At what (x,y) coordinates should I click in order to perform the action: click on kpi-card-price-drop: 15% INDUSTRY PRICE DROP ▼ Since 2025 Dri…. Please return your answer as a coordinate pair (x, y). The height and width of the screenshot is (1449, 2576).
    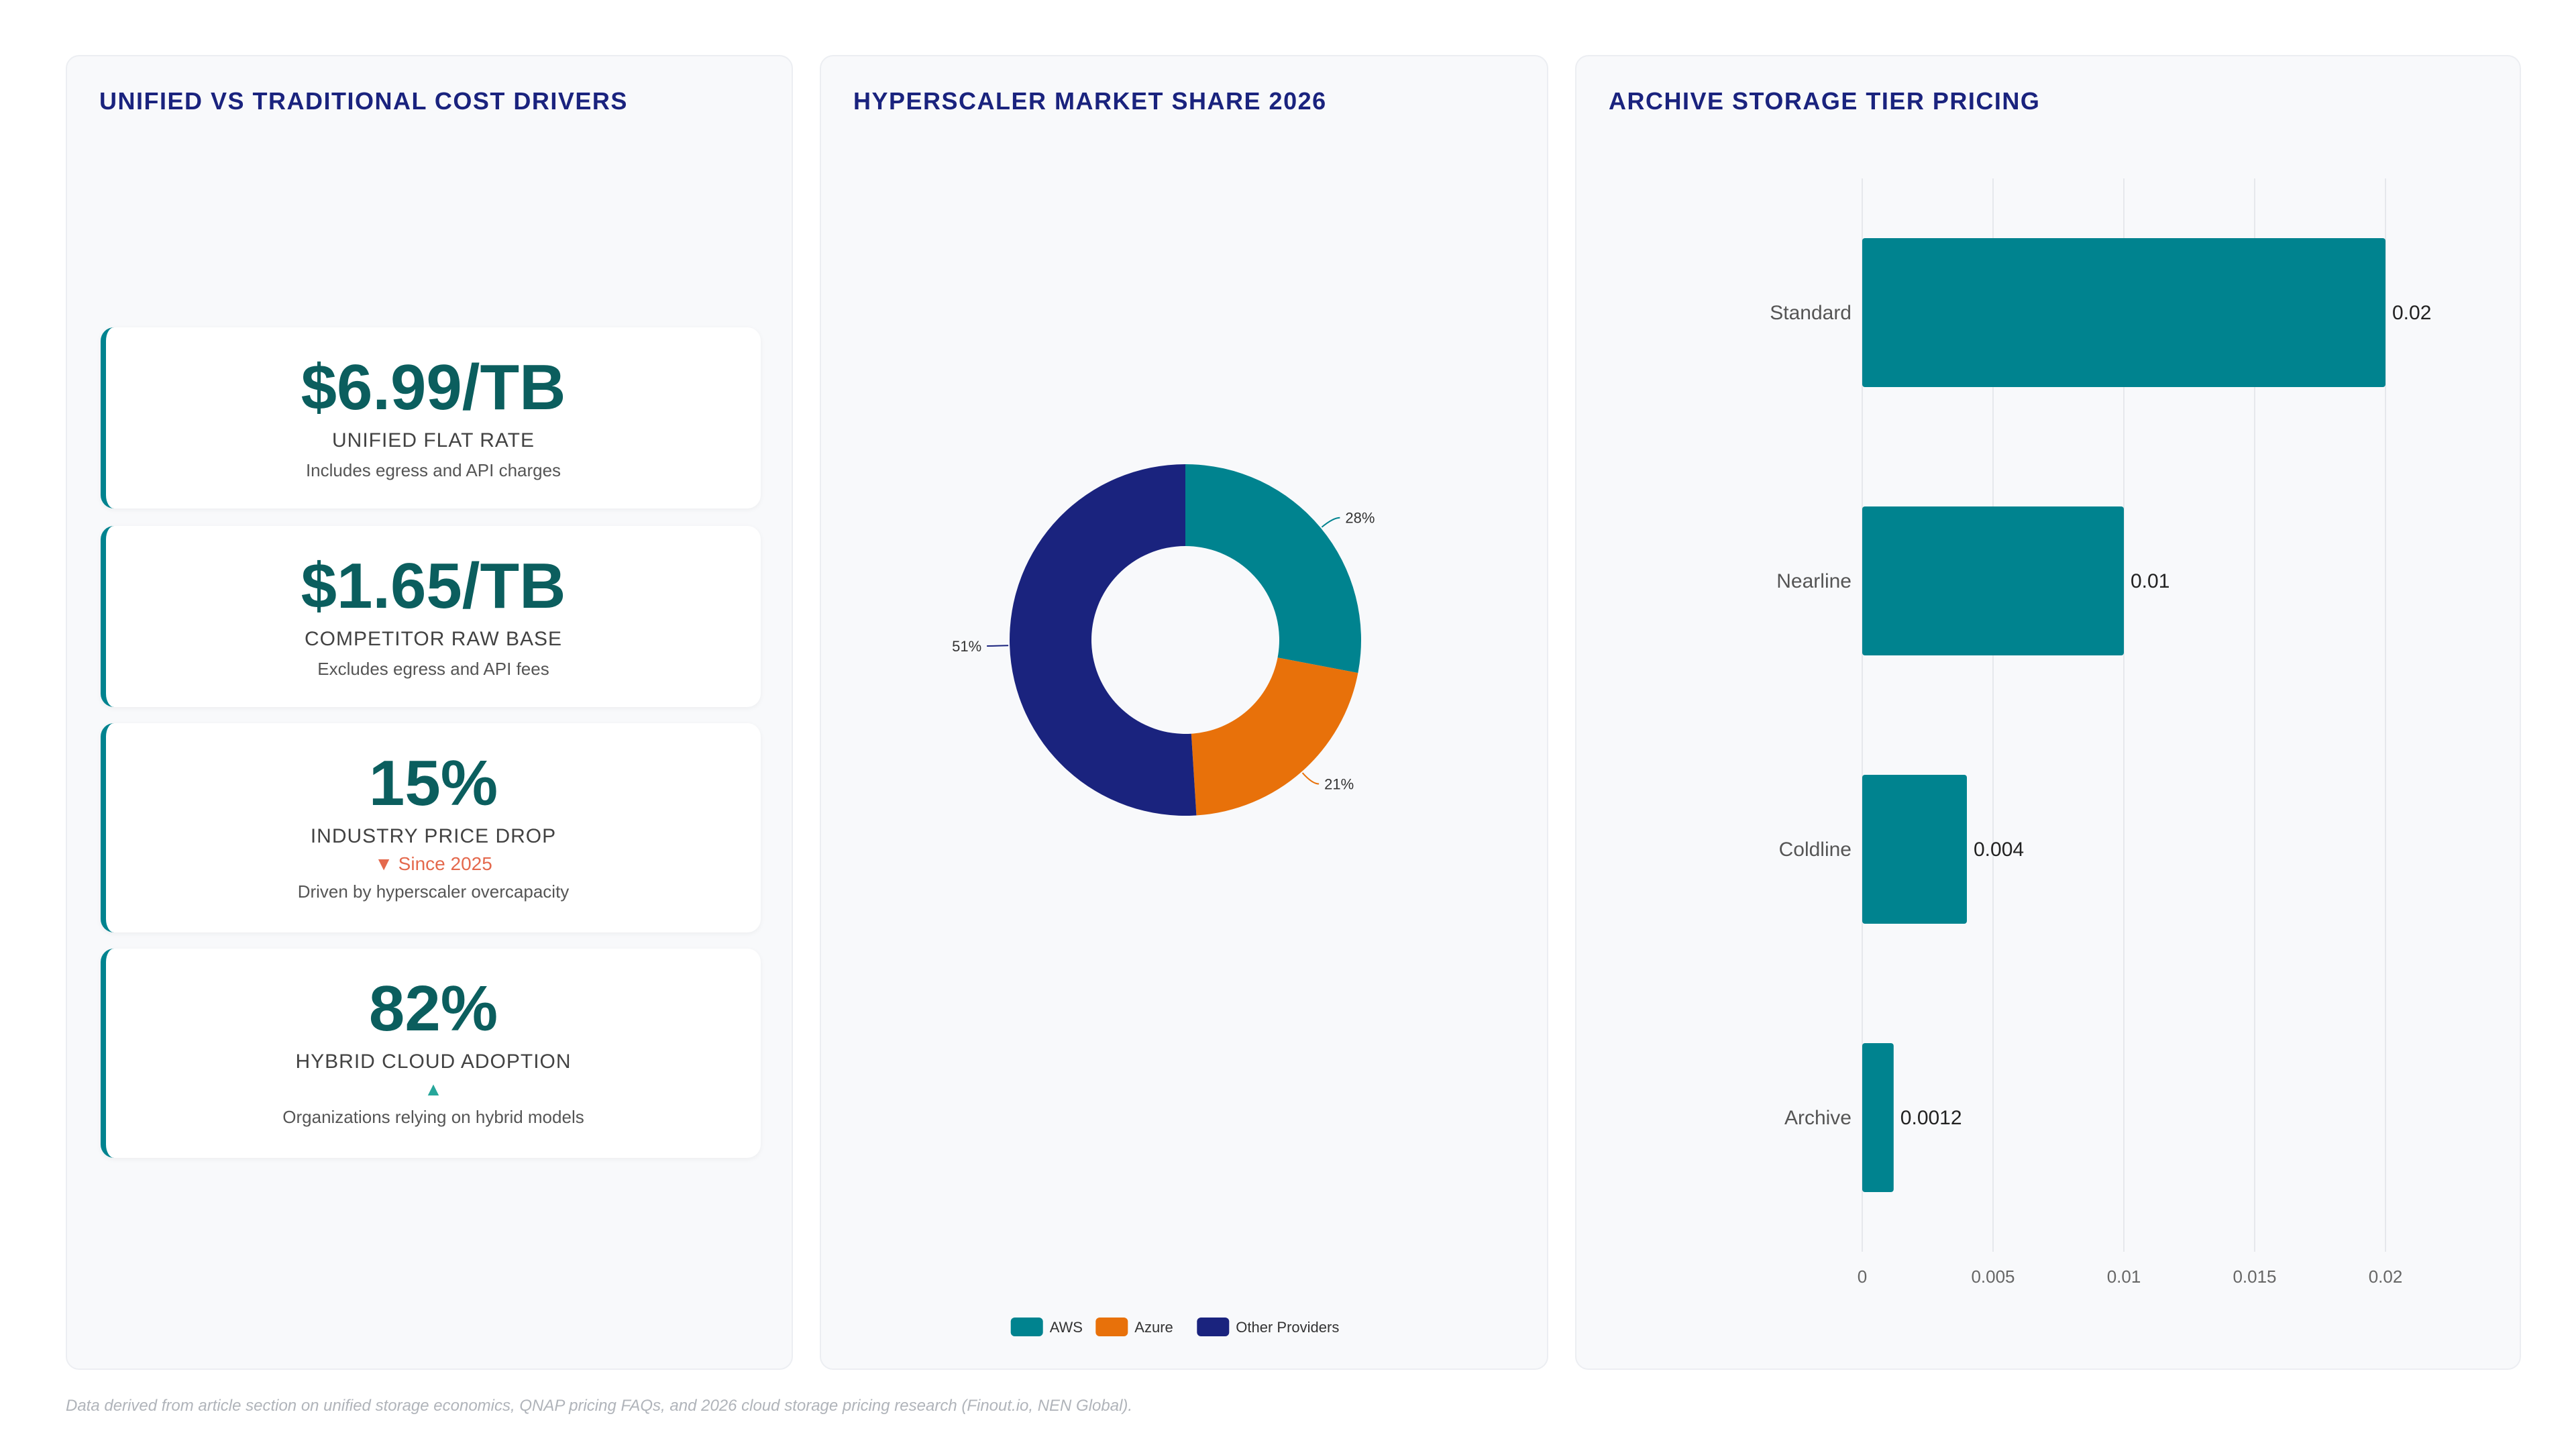
    Looking at the image, I should click on (431, 827).